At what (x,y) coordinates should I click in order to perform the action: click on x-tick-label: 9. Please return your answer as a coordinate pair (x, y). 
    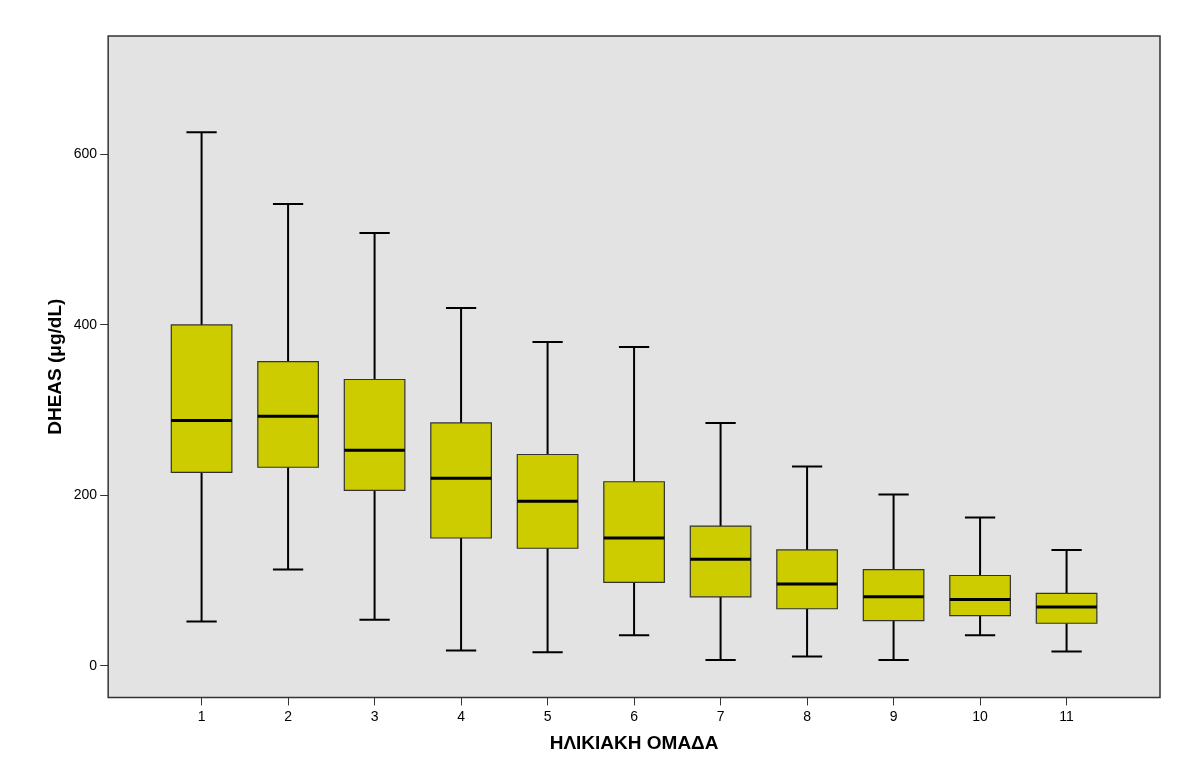
    Looking at the image, I should click on (893, 715).